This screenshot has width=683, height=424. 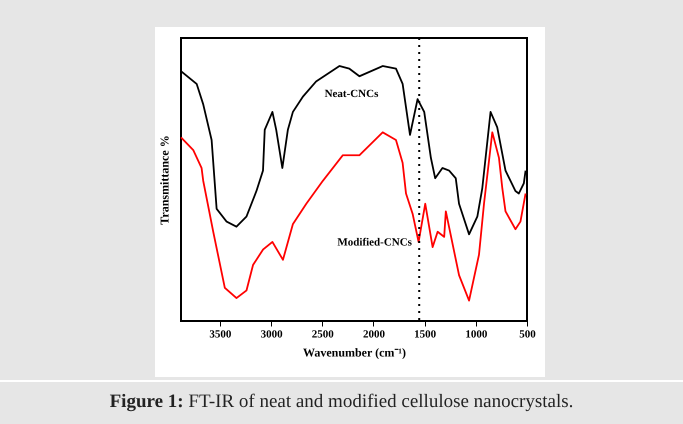 I want to click on x-tick-label: 2000, so click(x=374, y=334).